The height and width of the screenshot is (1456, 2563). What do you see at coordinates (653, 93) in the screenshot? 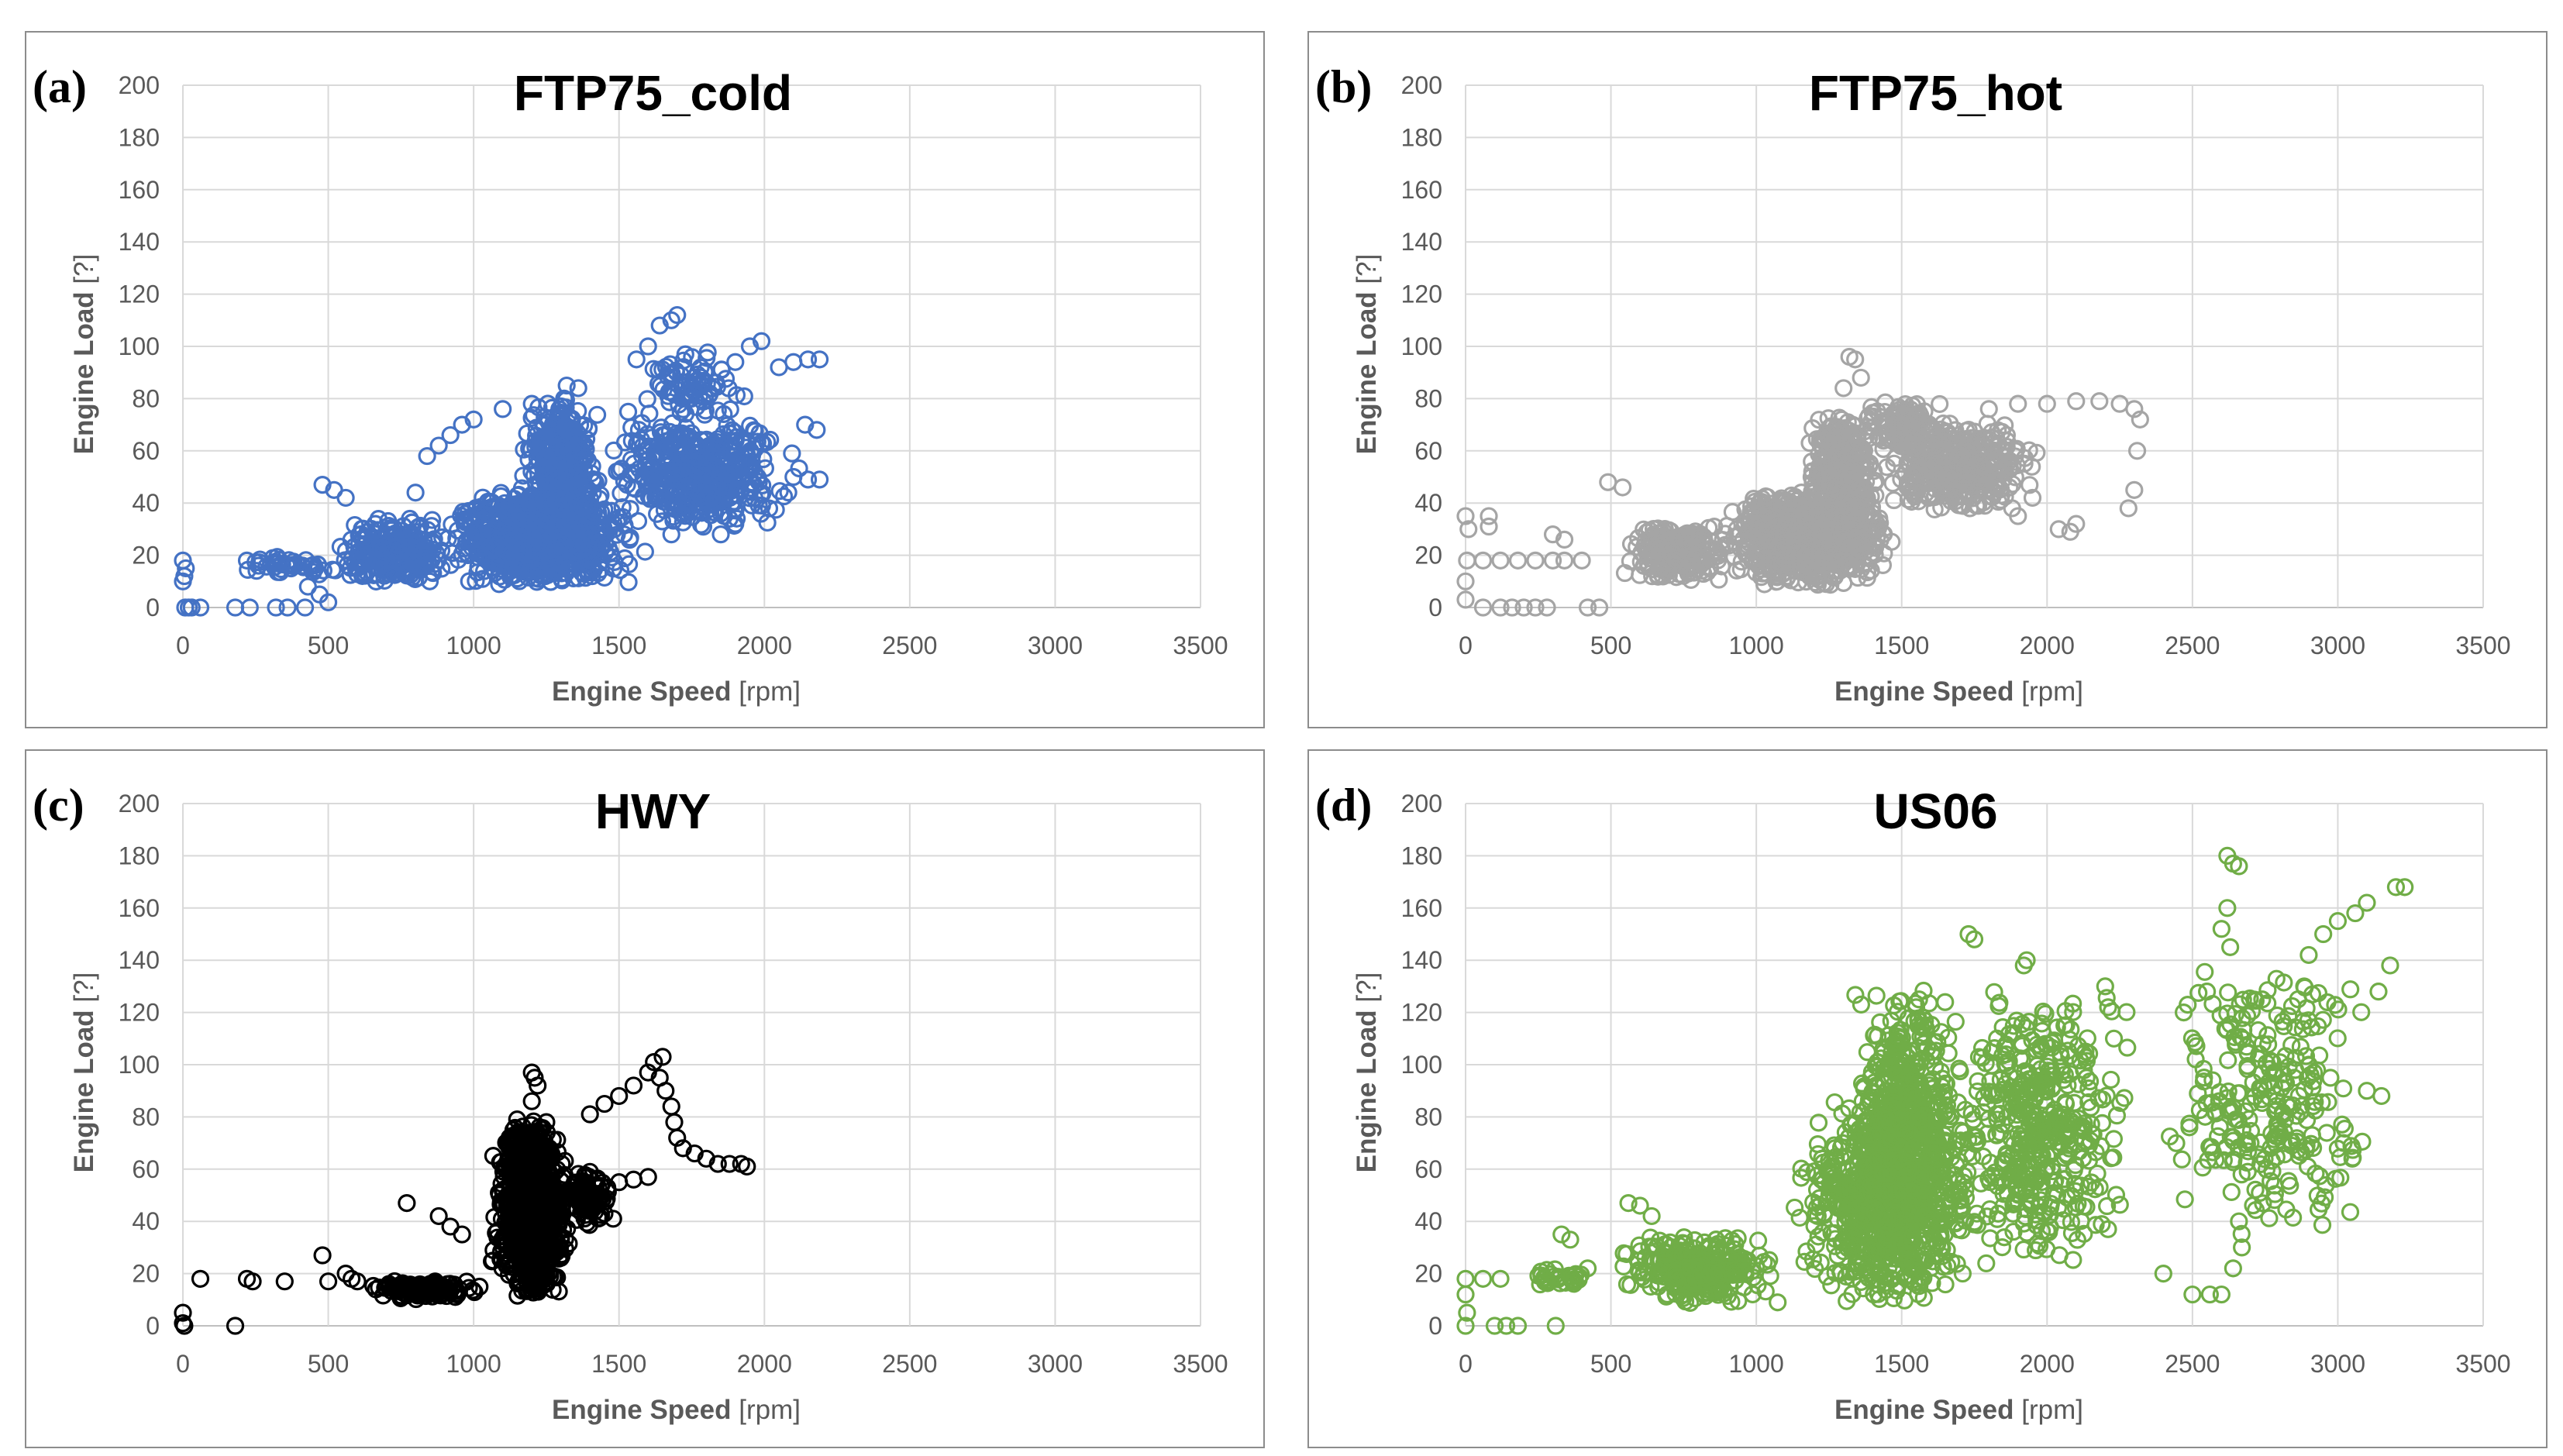
I see `chart-title: FTP75_cold` at bounding box center [653, 93].